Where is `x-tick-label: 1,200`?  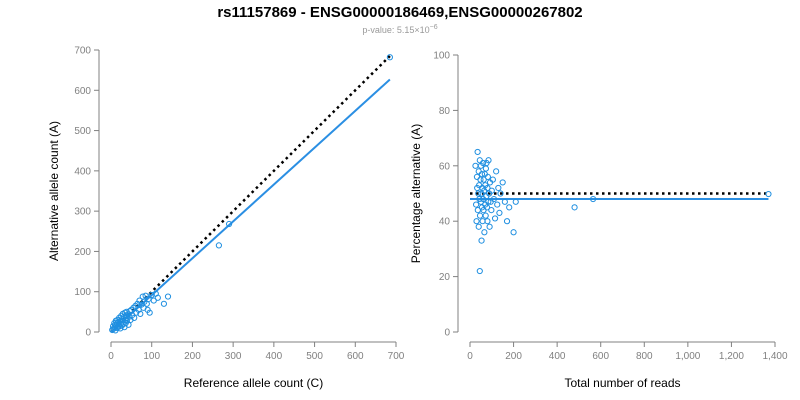 x-tick-label: 1,200 is located at coordinates (731, 356).